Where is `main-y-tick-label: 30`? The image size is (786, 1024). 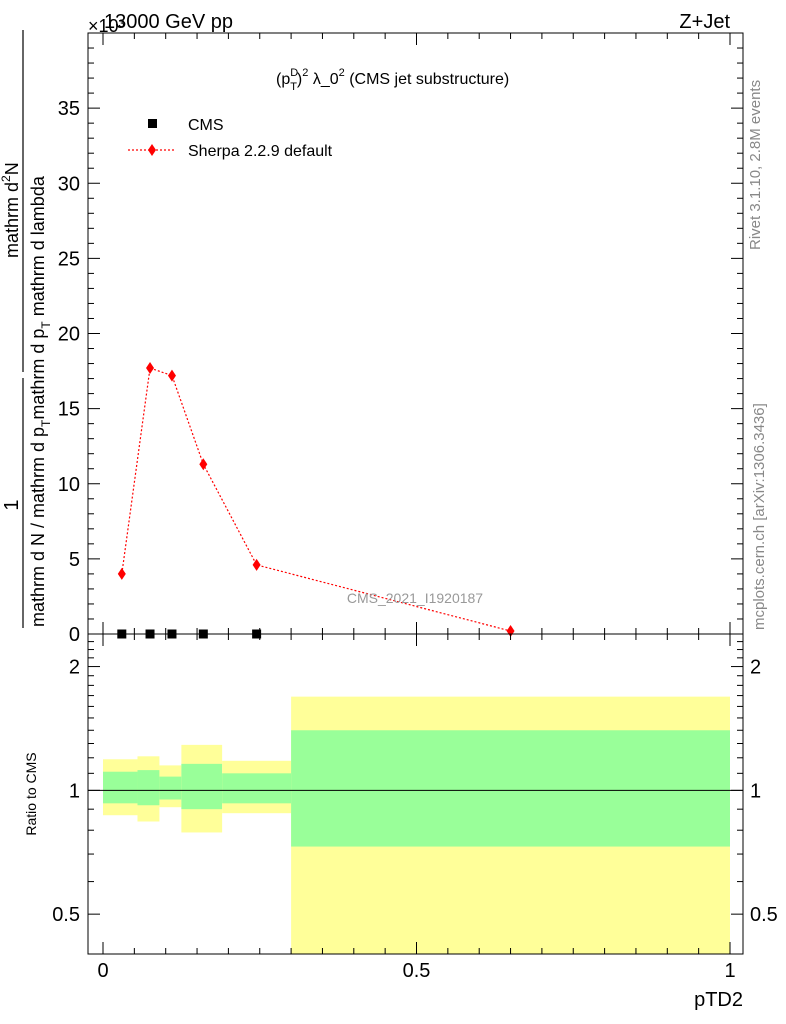 main-y-tick-label: 30 is located at coordinates (69, 184).